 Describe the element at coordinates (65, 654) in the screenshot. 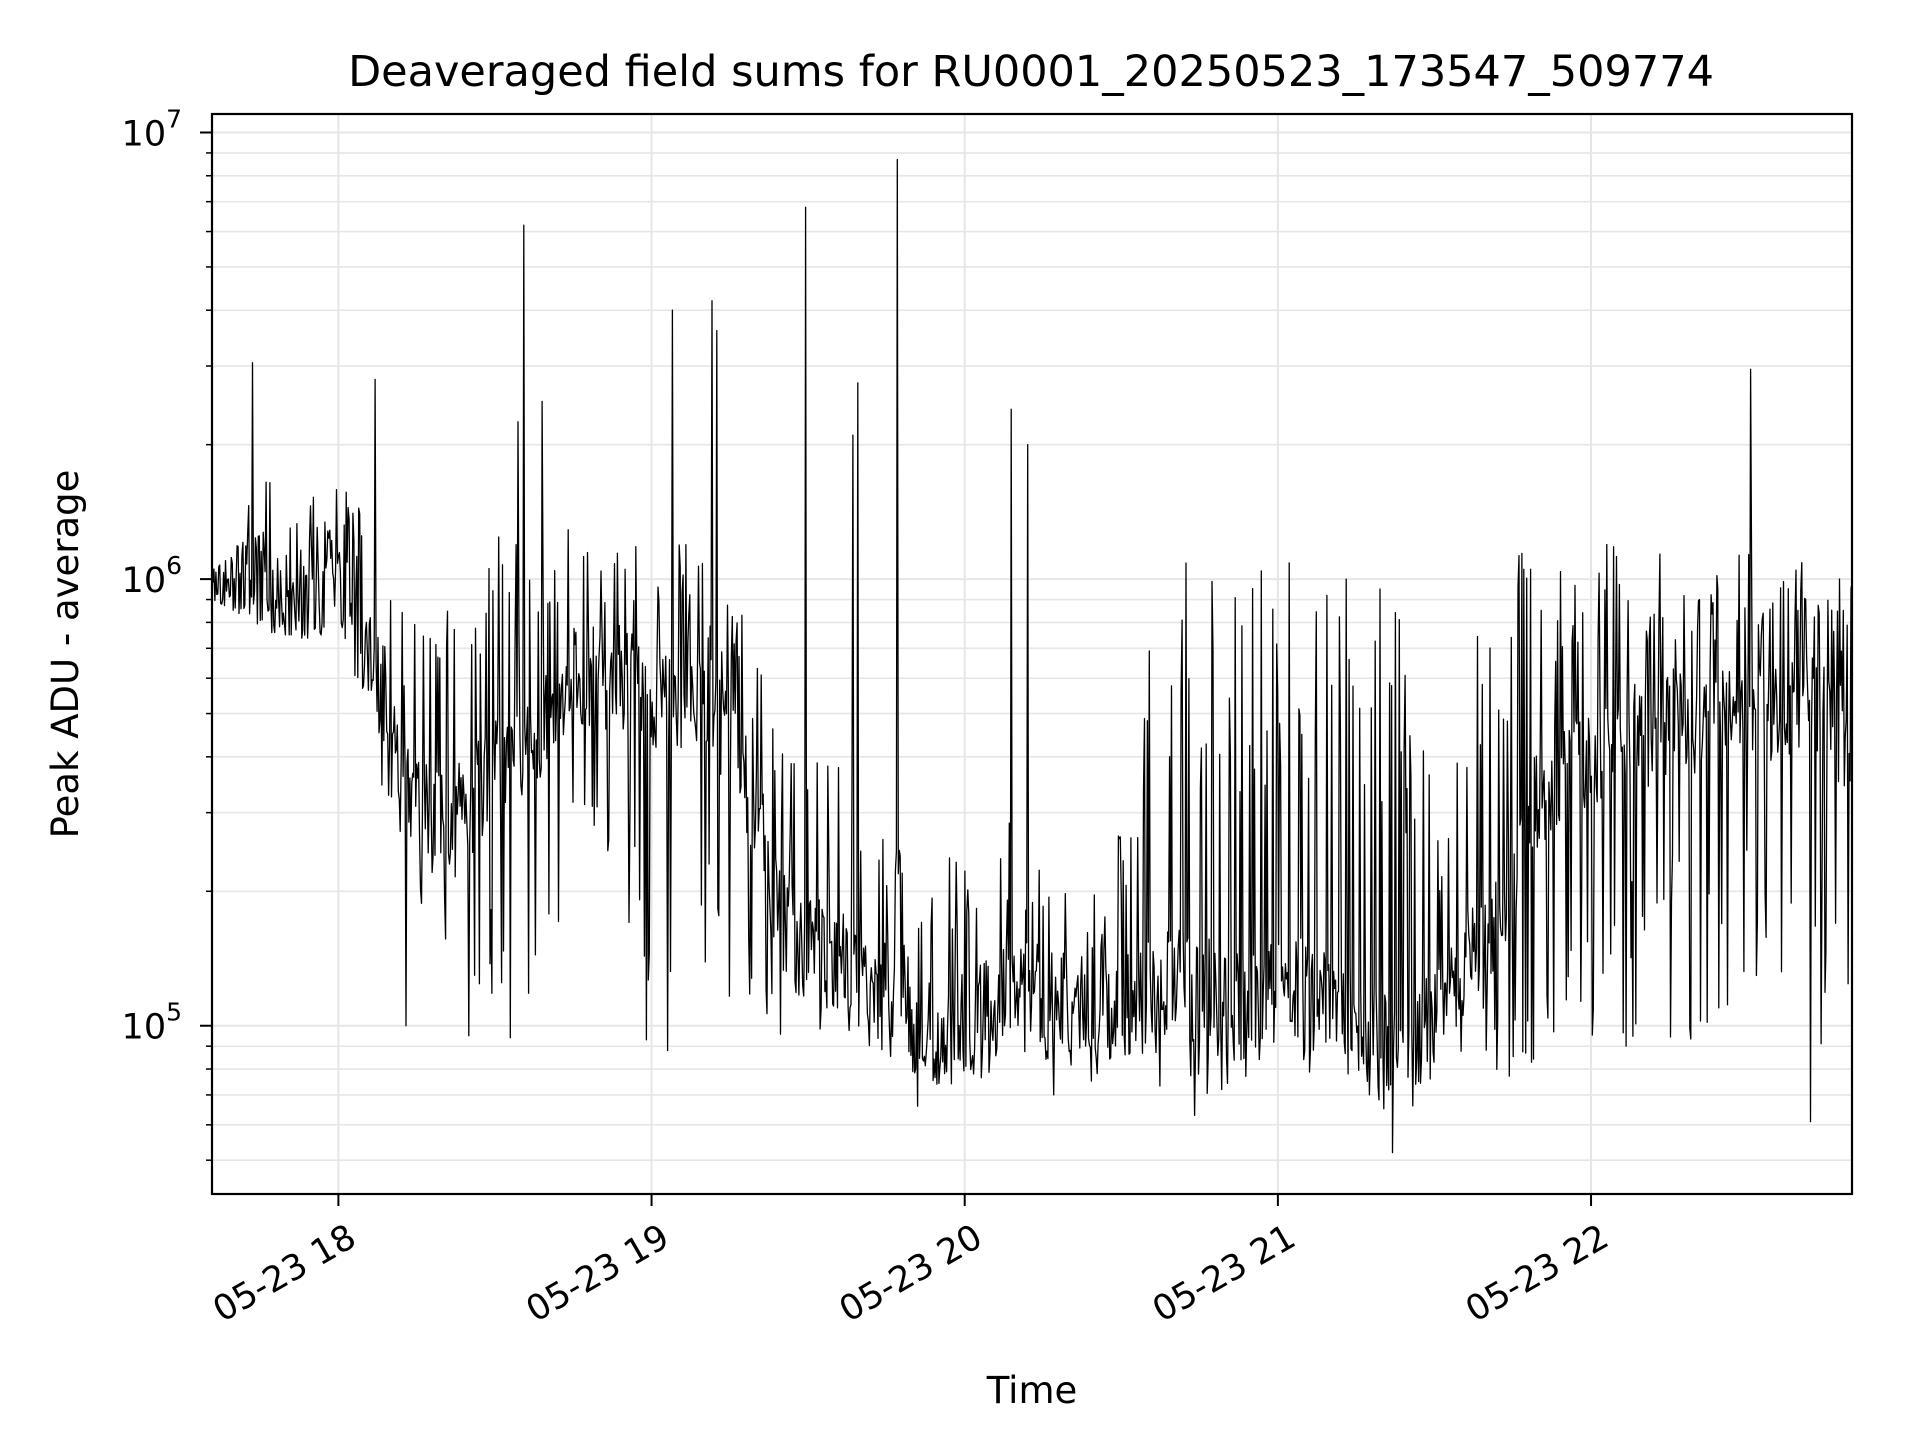

I see `y-axis-label: Peak ADU - average` at that location.